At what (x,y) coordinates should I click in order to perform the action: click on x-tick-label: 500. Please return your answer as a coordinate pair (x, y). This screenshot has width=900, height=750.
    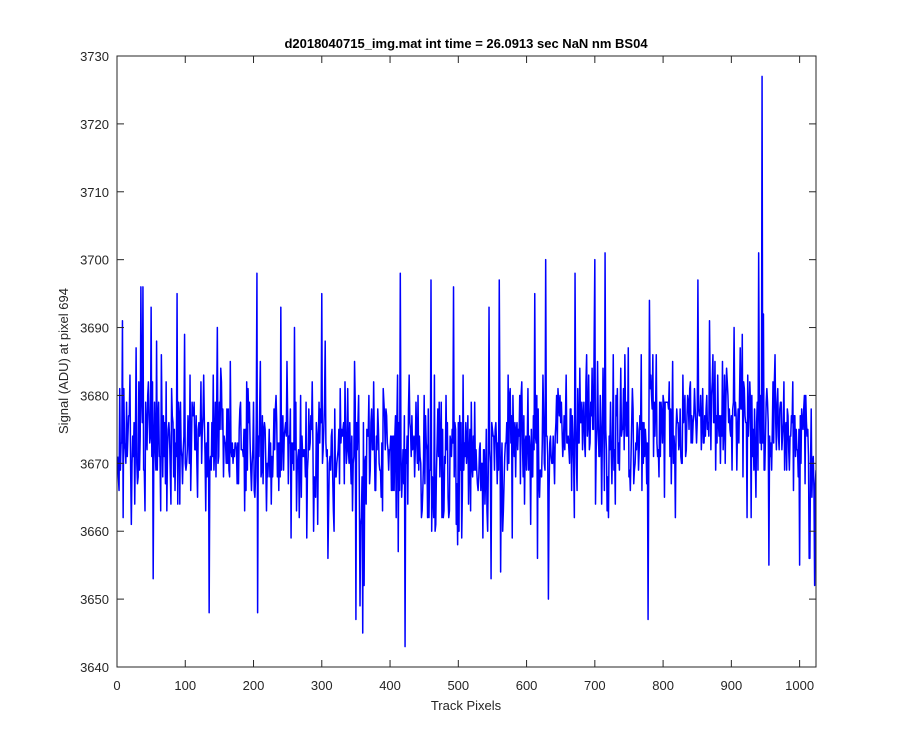
    Looking at the image, I should click on (458, 685).